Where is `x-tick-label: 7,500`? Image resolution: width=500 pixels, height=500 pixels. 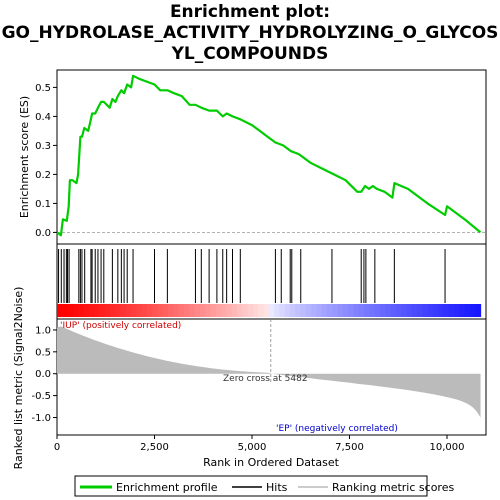
x-tick-label: 7,500 is located at coordinates (349, 447).